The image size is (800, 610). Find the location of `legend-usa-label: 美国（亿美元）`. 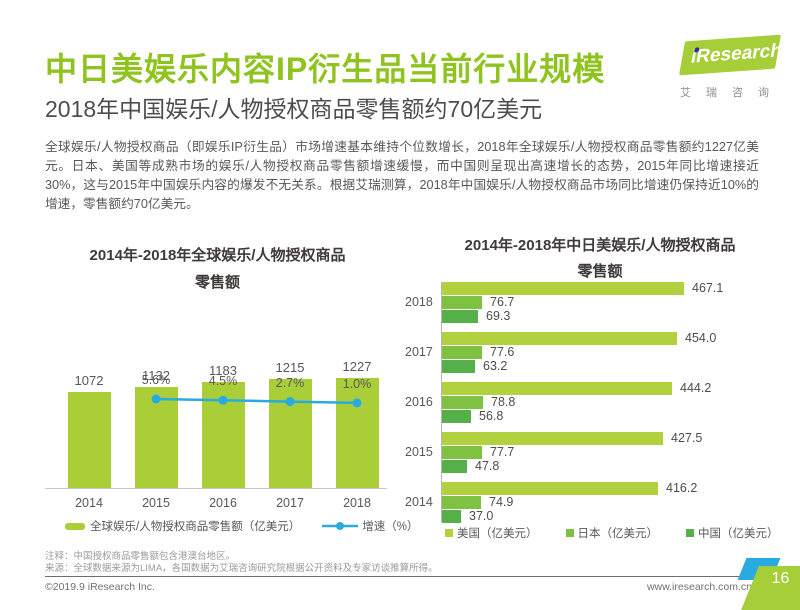

legend-usa-label: 美国（亿美元） is located at coordinates (497, 534).